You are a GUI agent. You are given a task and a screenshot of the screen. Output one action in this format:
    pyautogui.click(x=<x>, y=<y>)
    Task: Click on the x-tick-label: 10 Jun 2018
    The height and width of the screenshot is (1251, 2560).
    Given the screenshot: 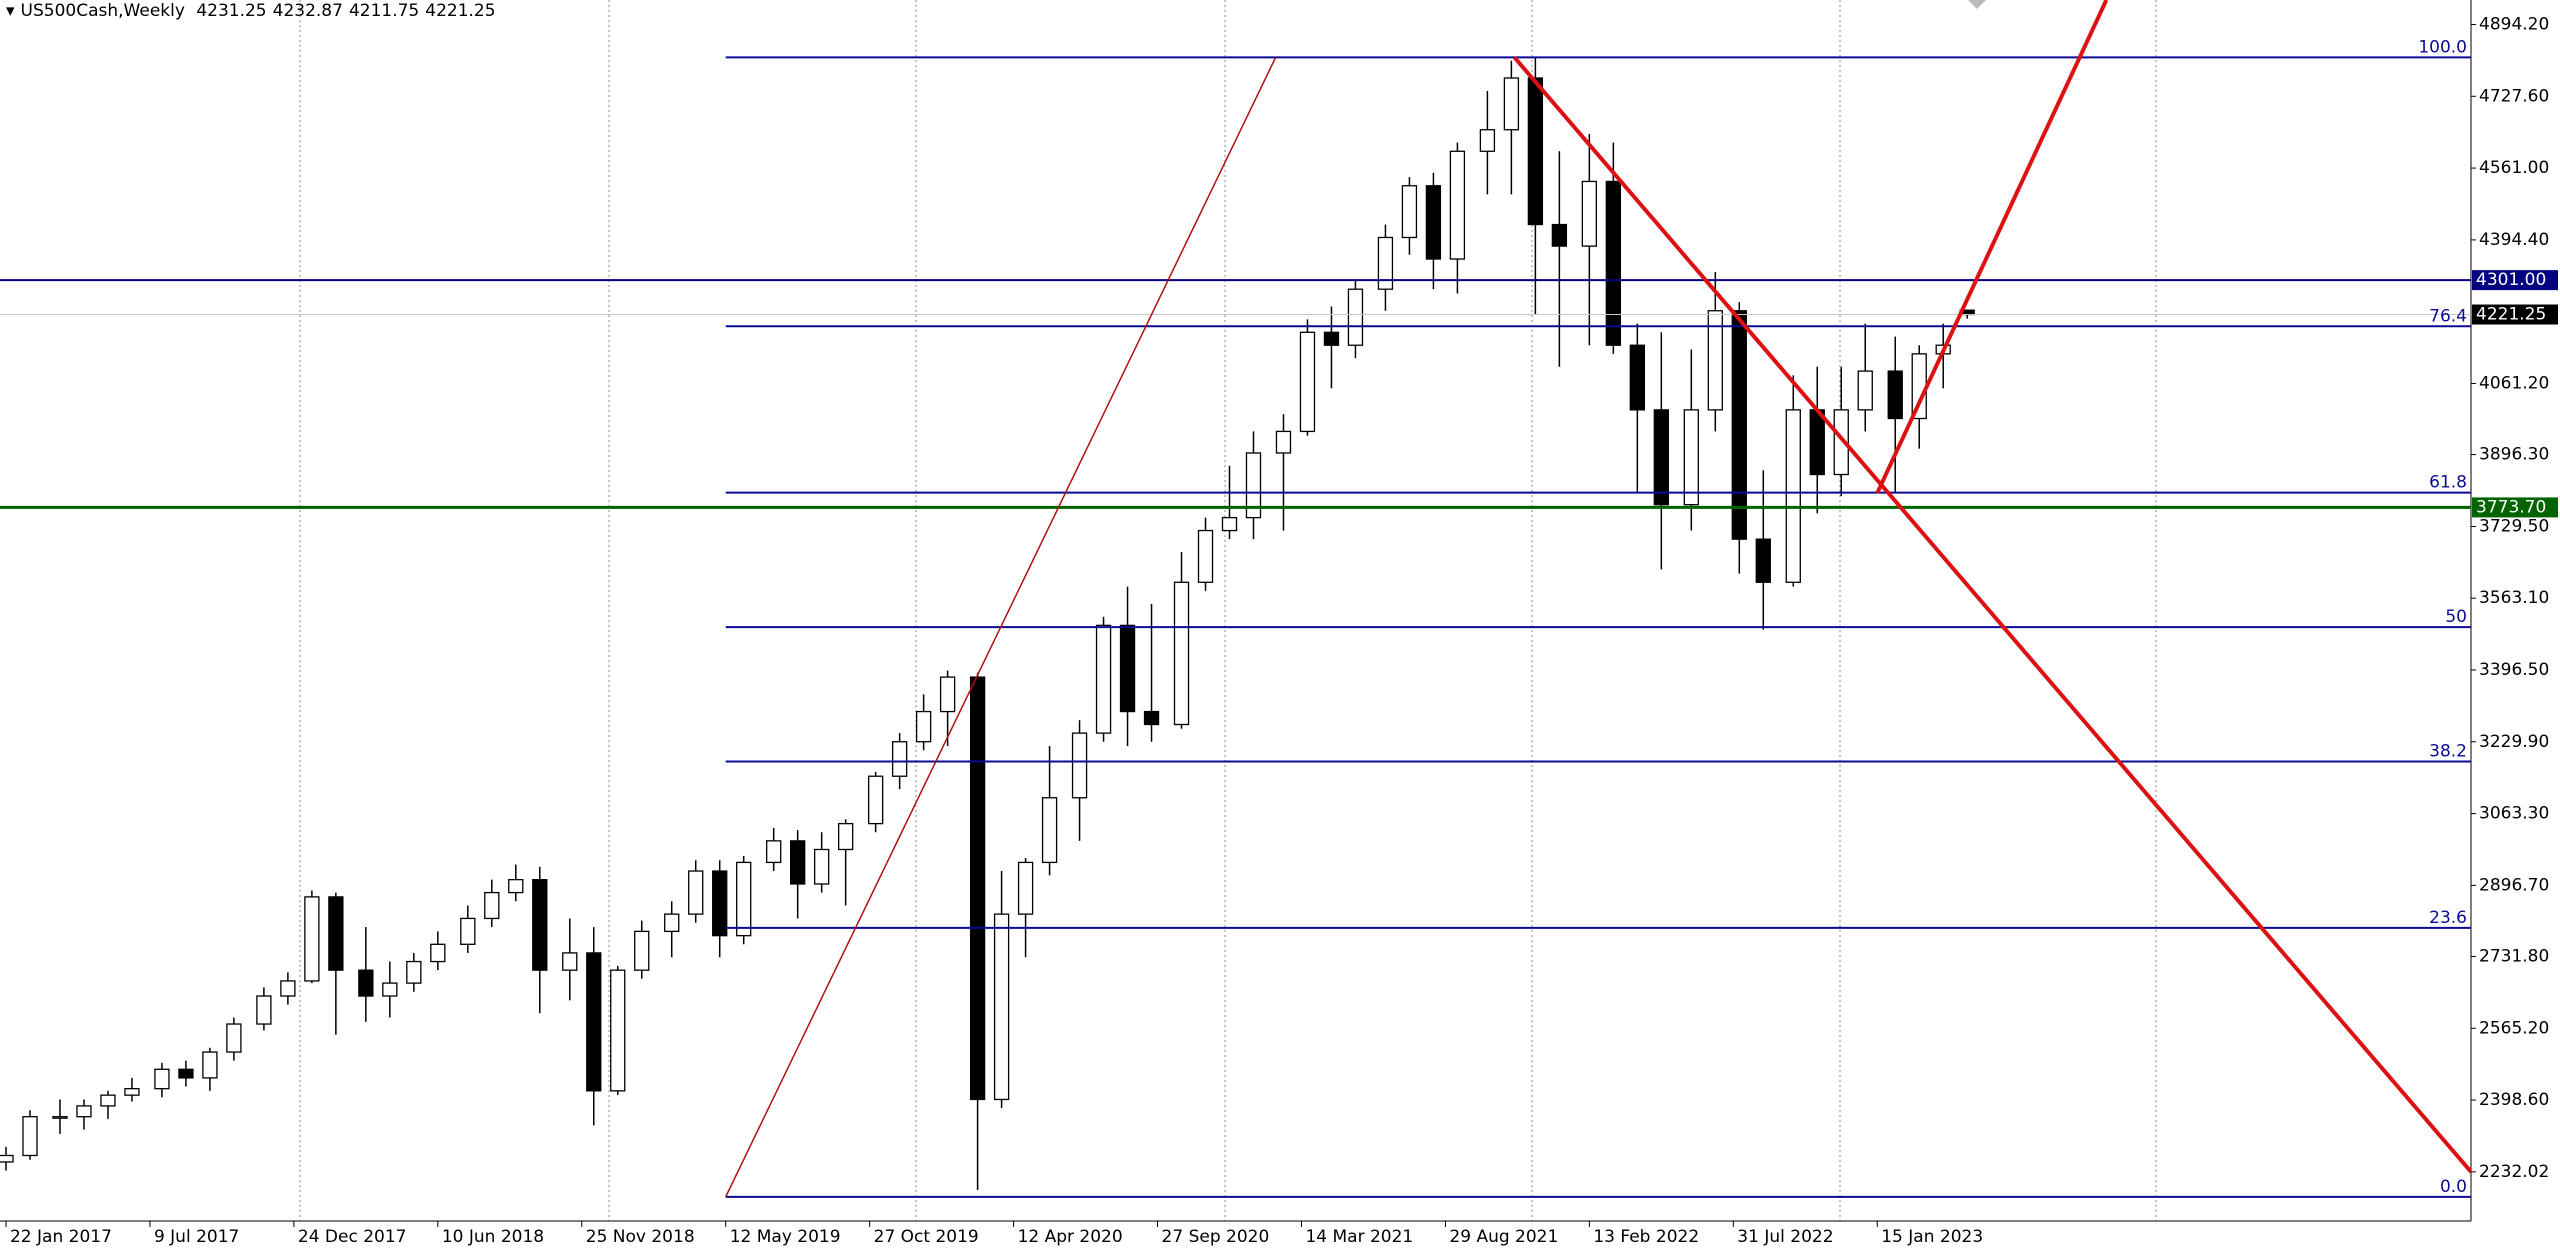 What is the action you would take?
    pyautogui.click(x=493, y=1237)
    